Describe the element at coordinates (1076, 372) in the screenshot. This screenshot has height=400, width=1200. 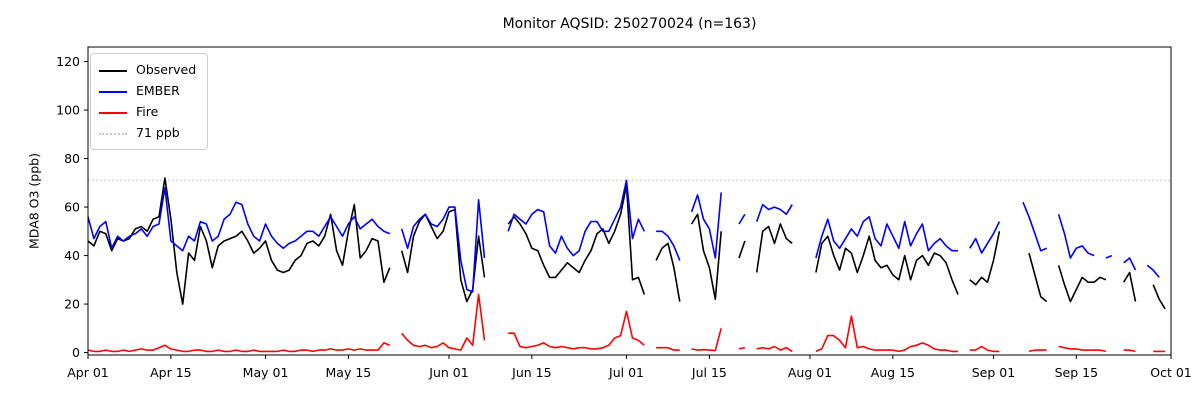
I see `x-tick-label: Sep 15` at that location.